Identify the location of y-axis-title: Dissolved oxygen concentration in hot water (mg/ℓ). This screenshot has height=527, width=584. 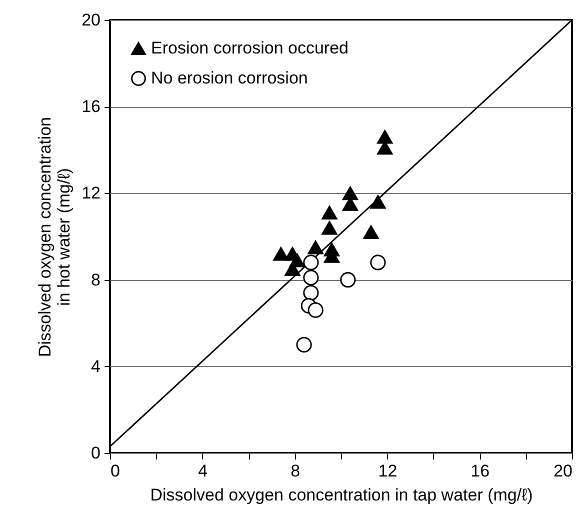
(55, 237).